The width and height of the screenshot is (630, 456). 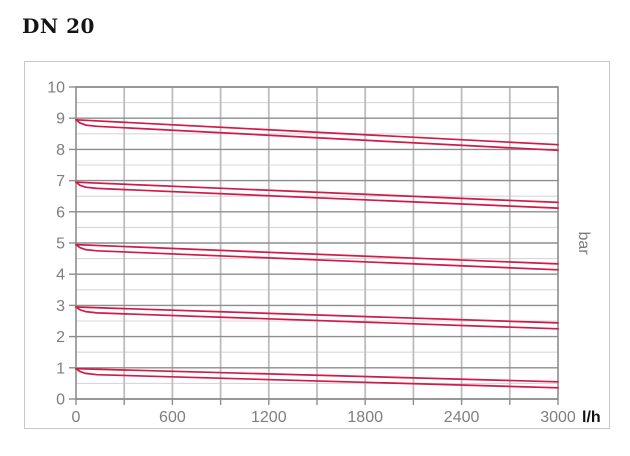 I want to click on pressure-band-lower-5bar, so click(x=317, y=257).